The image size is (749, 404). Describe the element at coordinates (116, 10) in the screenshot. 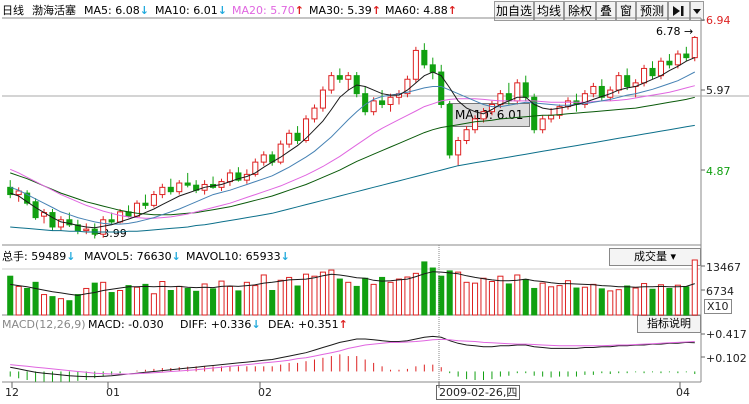

I see `ma5-value: MA5: 6.08↓` at that location.